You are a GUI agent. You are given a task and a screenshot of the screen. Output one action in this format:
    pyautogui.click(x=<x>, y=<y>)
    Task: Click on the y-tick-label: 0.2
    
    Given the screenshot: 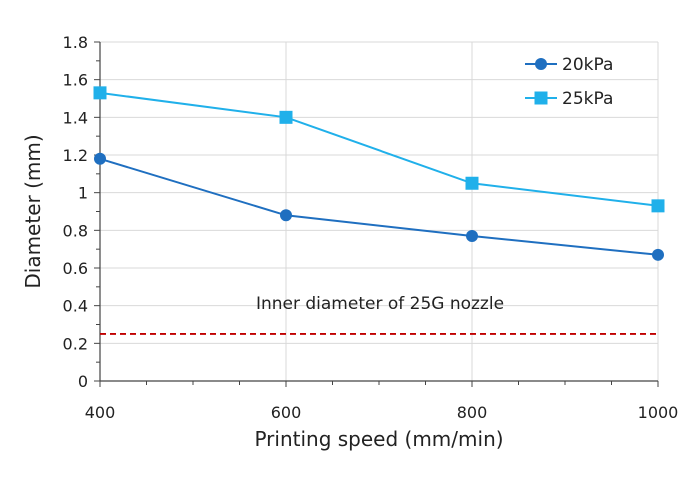 What is the action you would take?
    pyautogui.click(x=75, y=343)
    